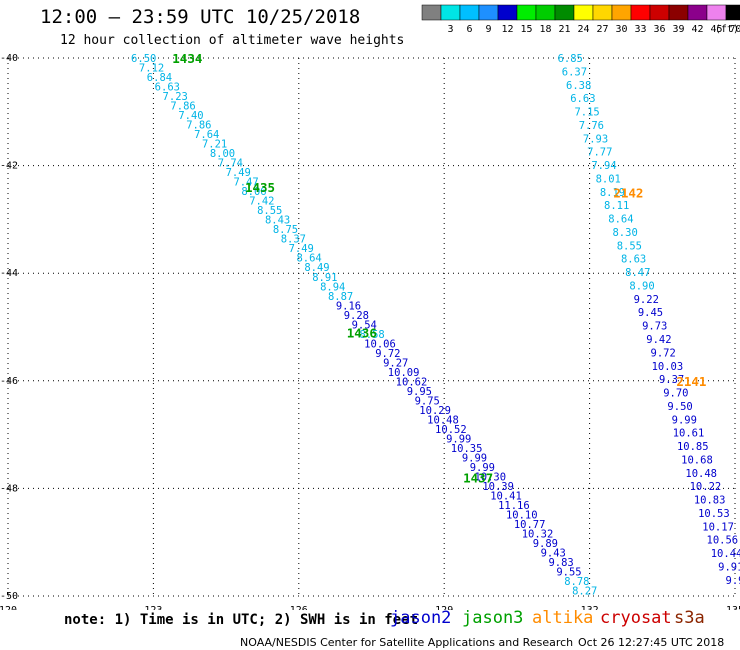 This screenshot has height=650, width=740. What do you see at coordinates (506, 497) in the screenshot?
I see `swh-value: 10.41` at bounding box center [506, 497].